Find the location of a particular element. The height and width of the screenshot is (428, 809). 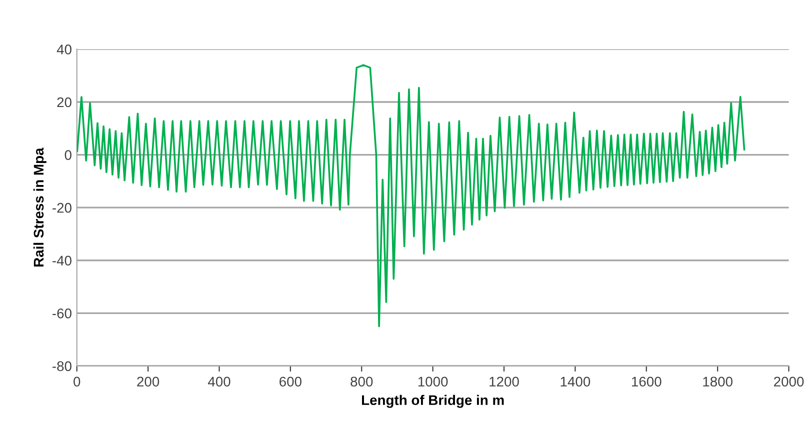

y-tick-label: -80 is located at coordinates (62, 366).